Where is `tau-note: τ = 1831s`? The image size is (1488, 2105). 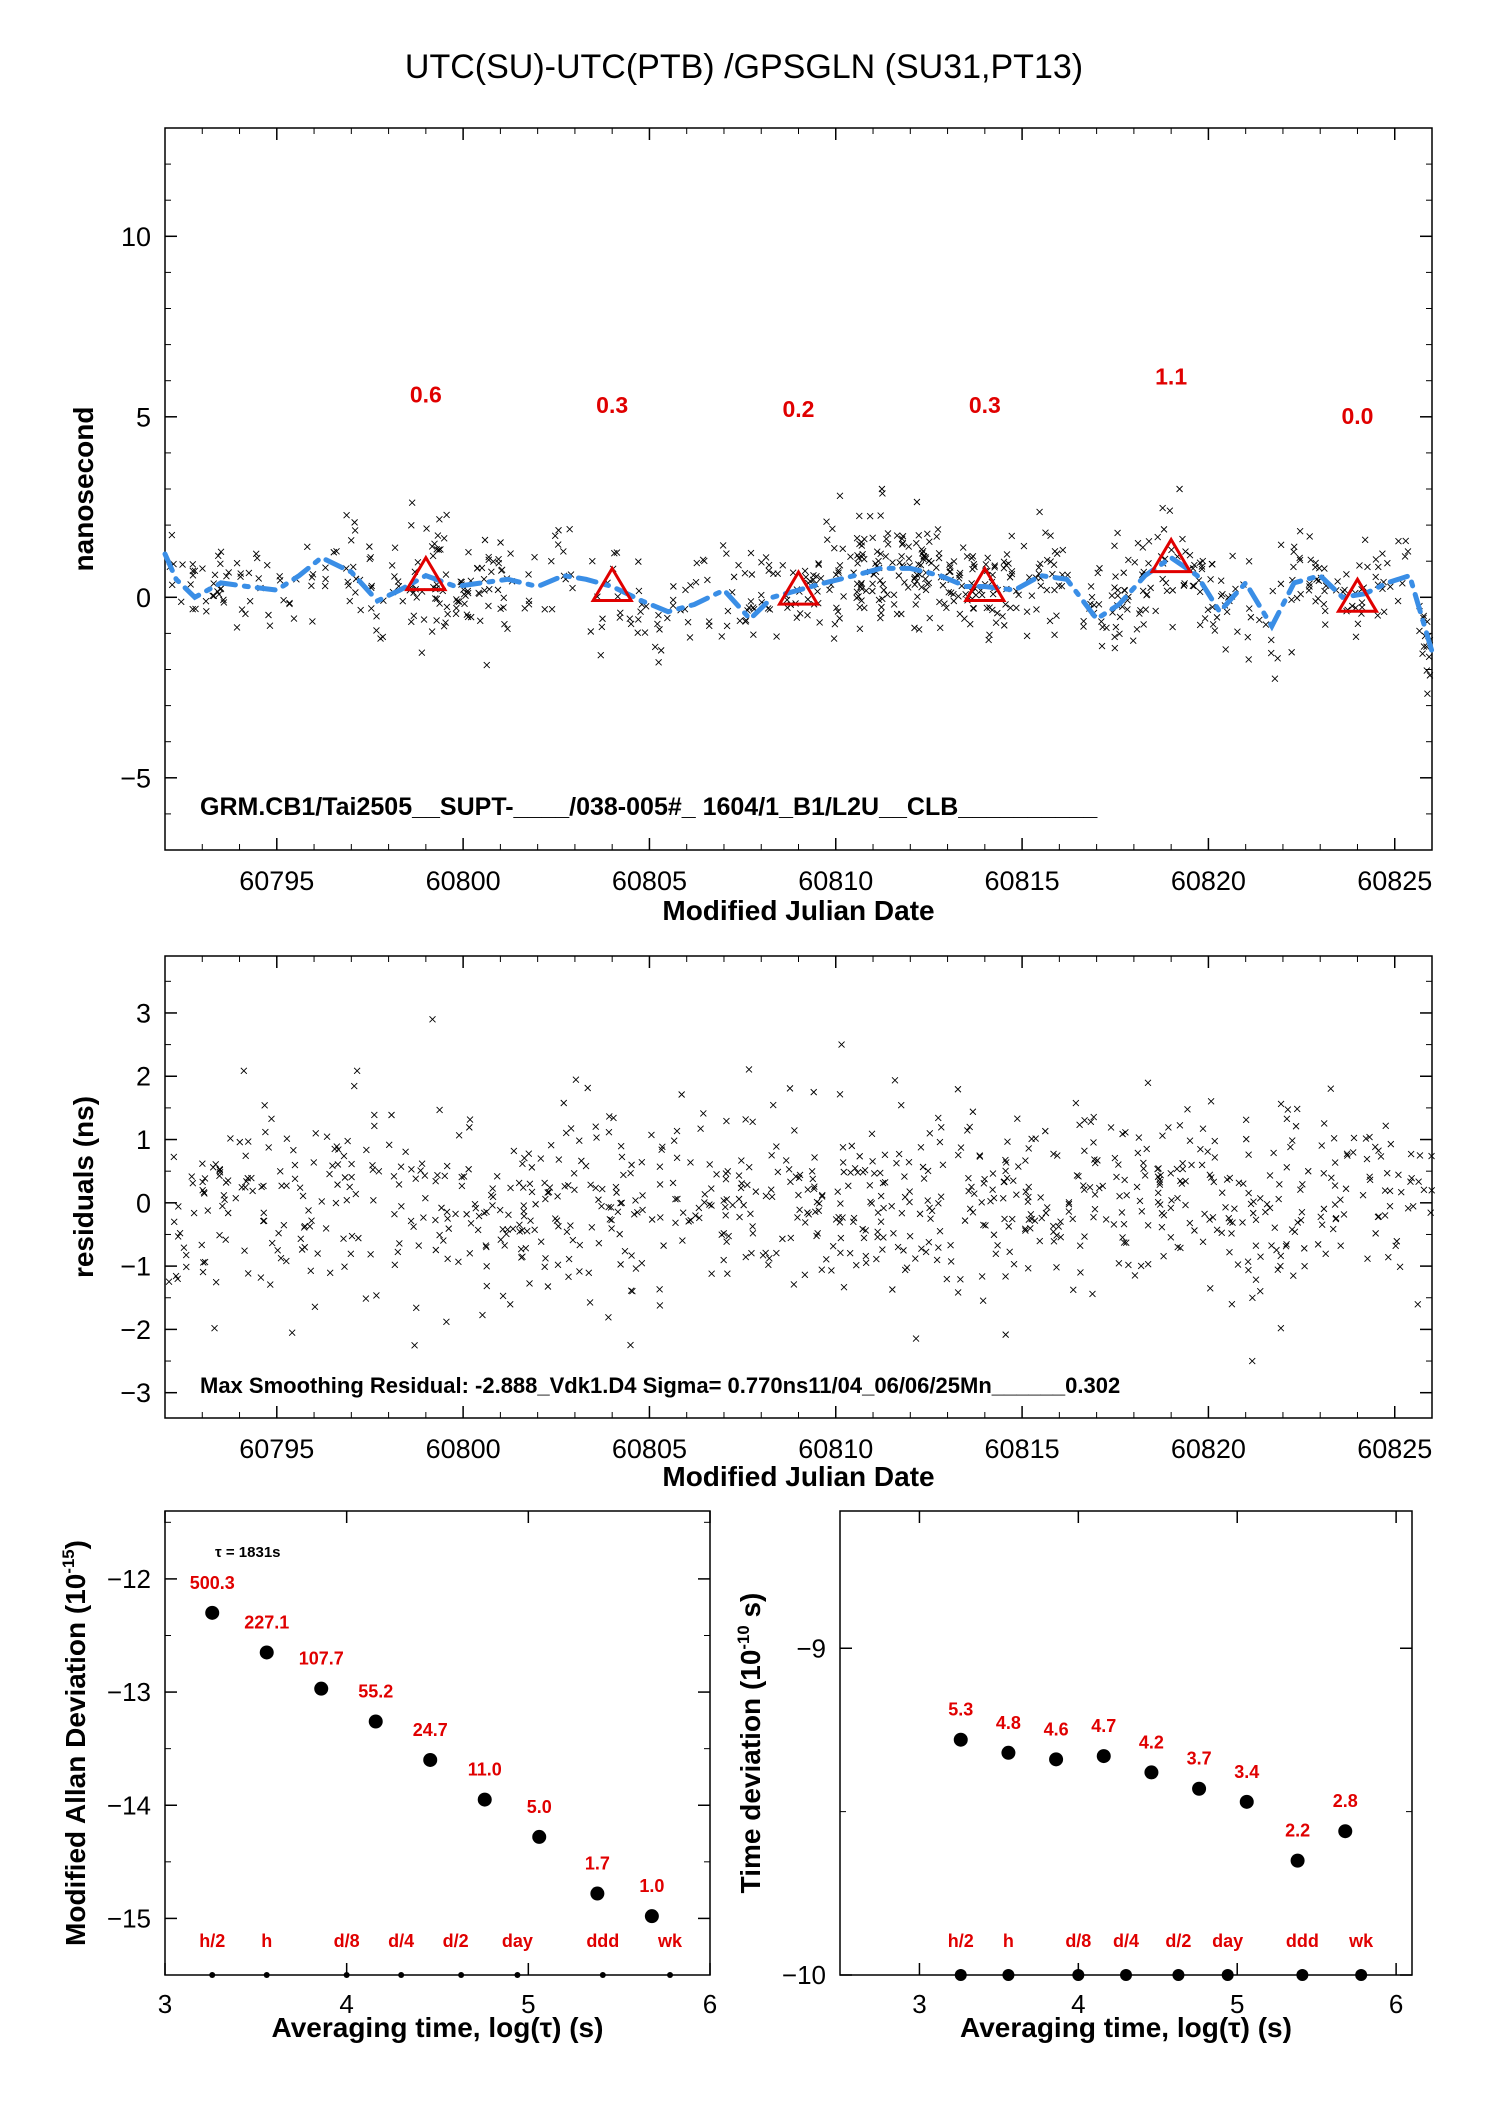
tau-note: τ = 1831s is located at coordinates (248, 1552).